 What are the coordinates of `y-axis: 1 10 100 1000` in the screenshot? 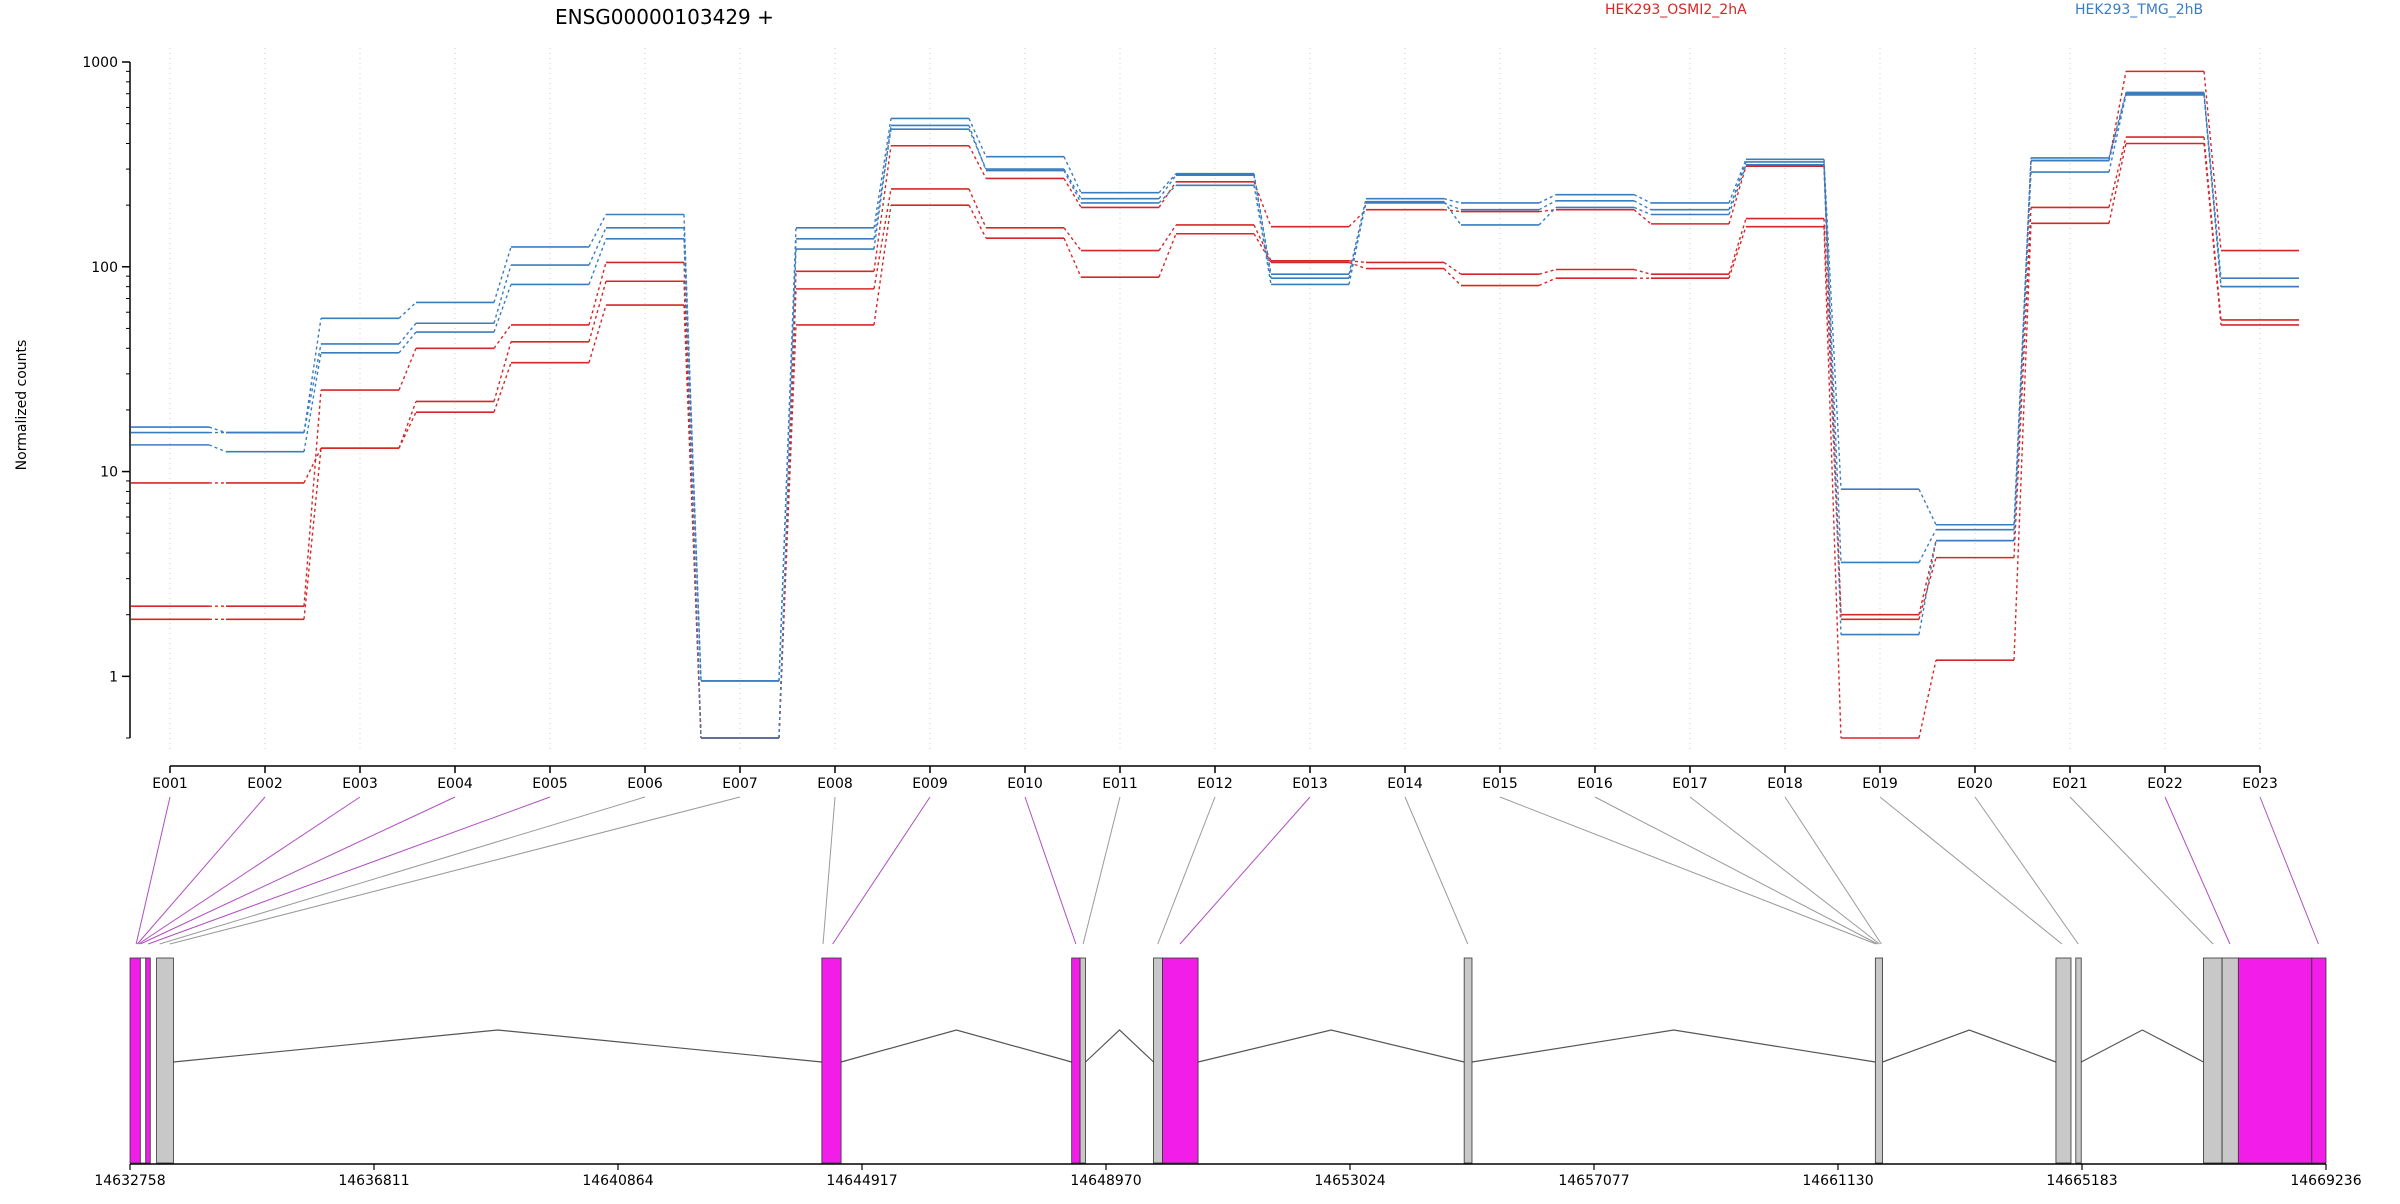 It's located at (106, 397).